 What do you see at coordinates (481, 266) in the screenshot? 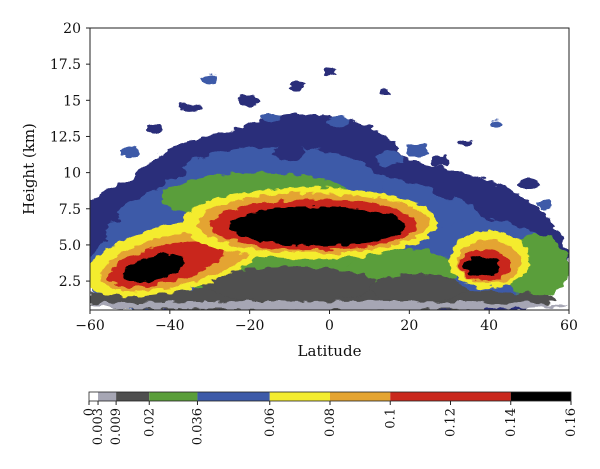
I see `band-south-core` at bounding box center [481, 266].